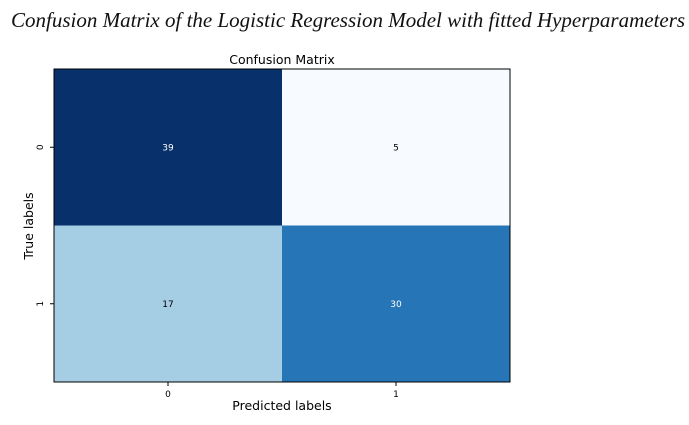 The height and width of the screenshot is (425, 689). What do you see at coordinates (396, 395) in the screenshot?
I see `x-tick-label: 1` at bounding box center [396, 395].